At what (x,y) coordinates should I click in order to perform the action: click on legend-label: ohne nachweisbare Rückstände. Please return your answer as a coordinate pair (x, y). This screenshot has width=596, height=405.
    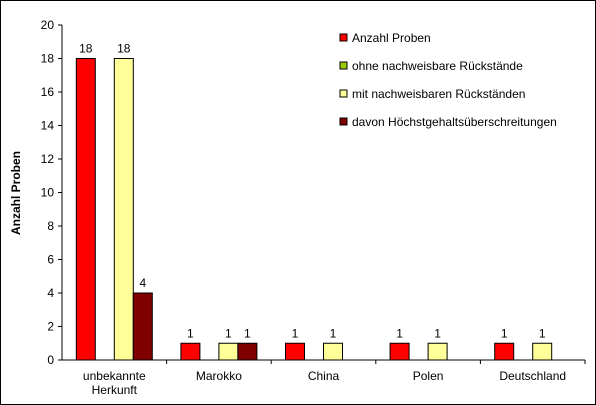
    Looking at the image, I should click on (437, 66).